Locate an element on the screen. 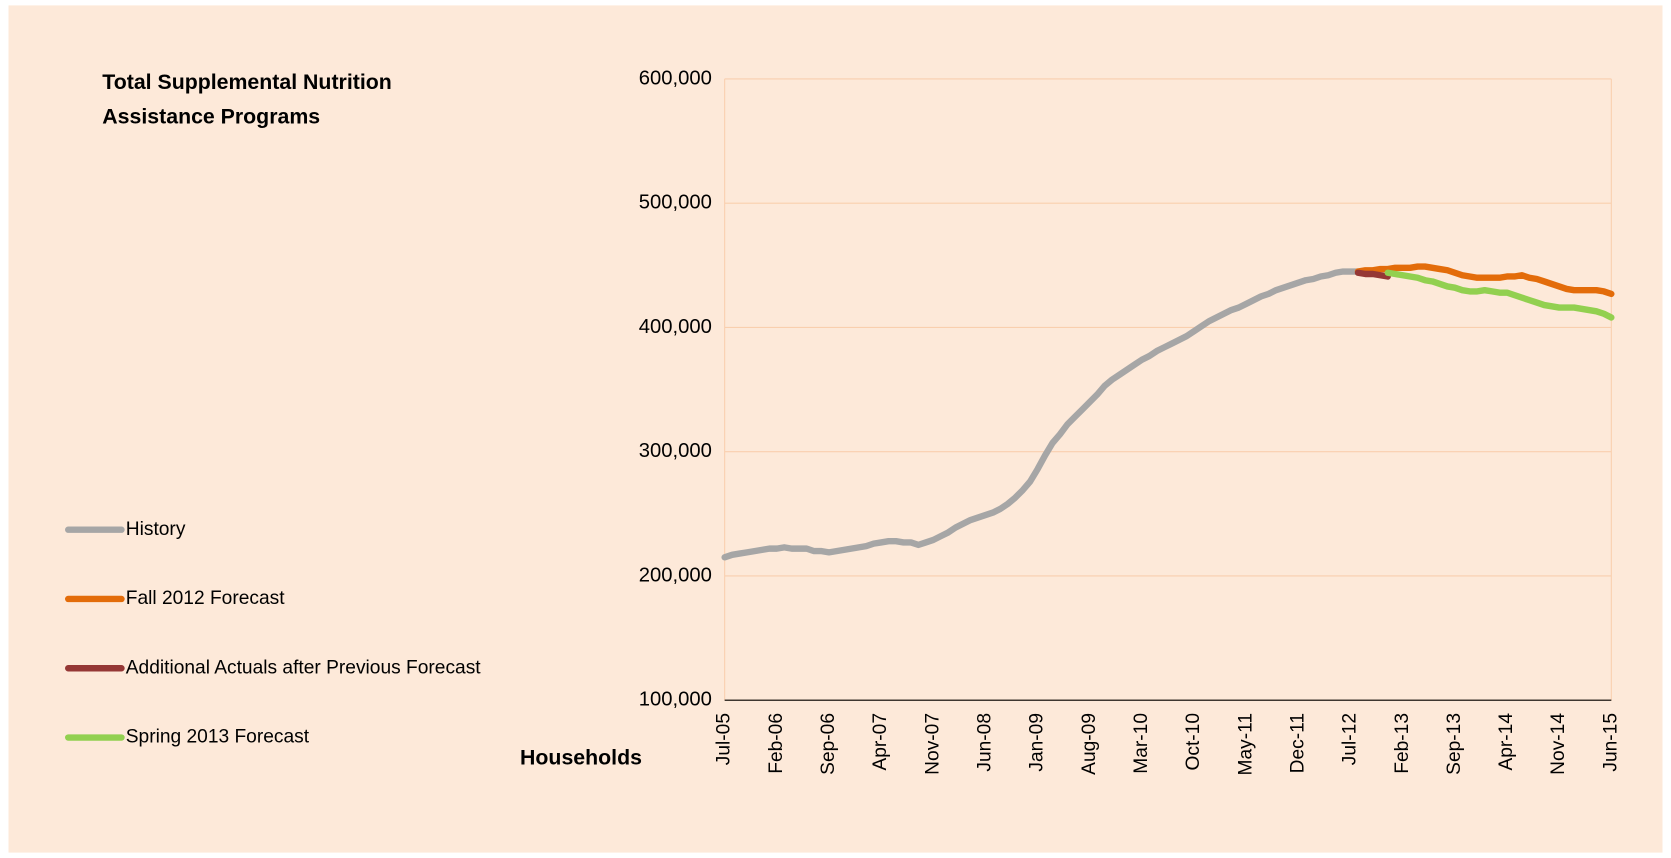  x-tick-label: Apr-14 is located at coordinates (1506, 742).